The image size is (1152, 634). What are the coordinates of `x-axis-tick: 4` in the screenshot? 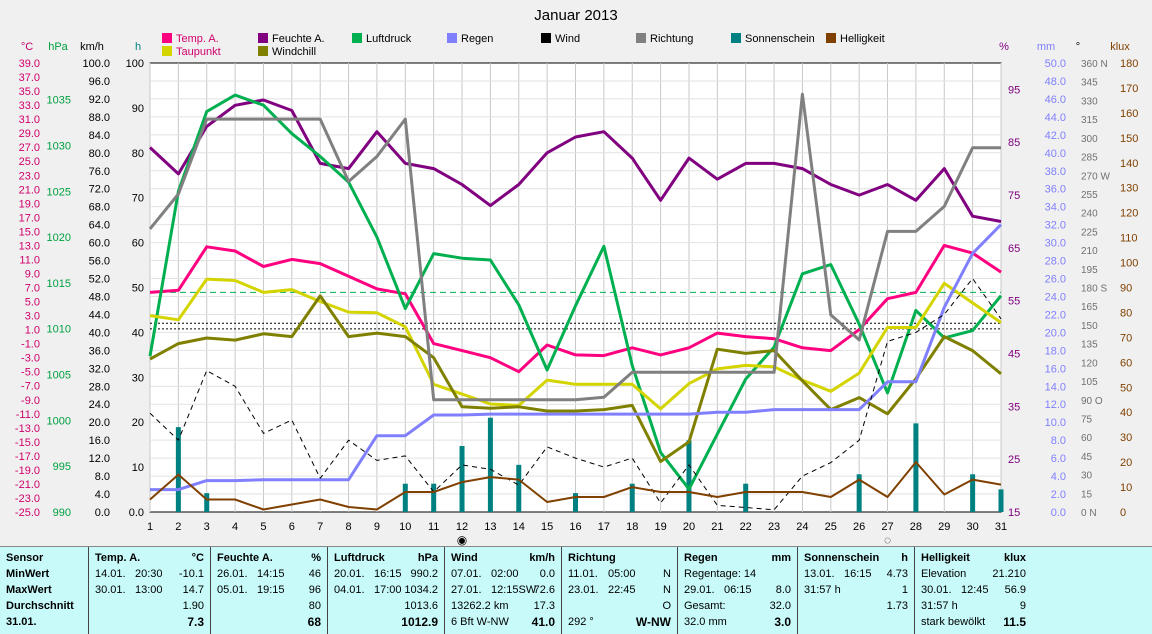 It's located at (235, 527).